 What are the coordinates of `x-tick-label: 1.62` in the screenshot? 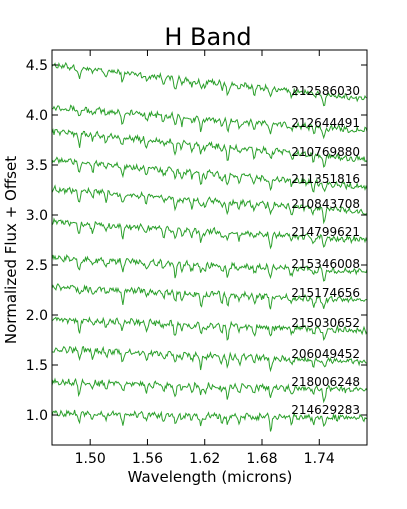 It's located at (204, 459).